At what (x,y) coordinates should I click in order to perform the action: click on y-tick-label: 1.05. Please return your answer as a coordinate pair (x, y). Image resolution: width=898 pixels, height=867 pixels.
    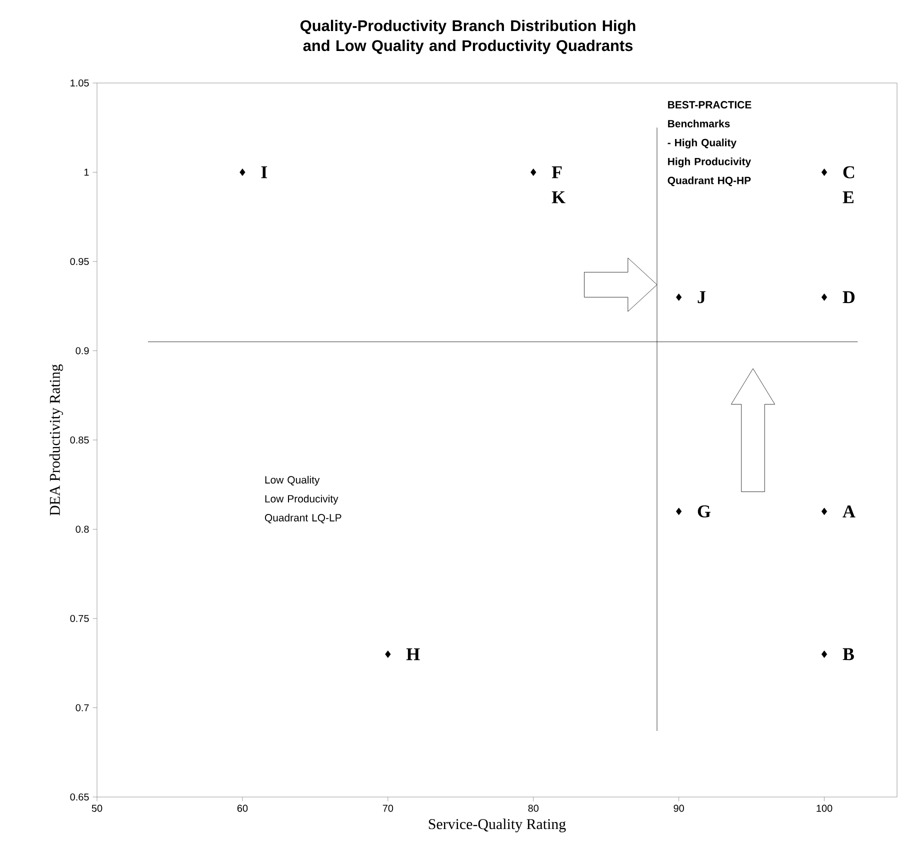
    Looking at the image, I should click on (79, 83).